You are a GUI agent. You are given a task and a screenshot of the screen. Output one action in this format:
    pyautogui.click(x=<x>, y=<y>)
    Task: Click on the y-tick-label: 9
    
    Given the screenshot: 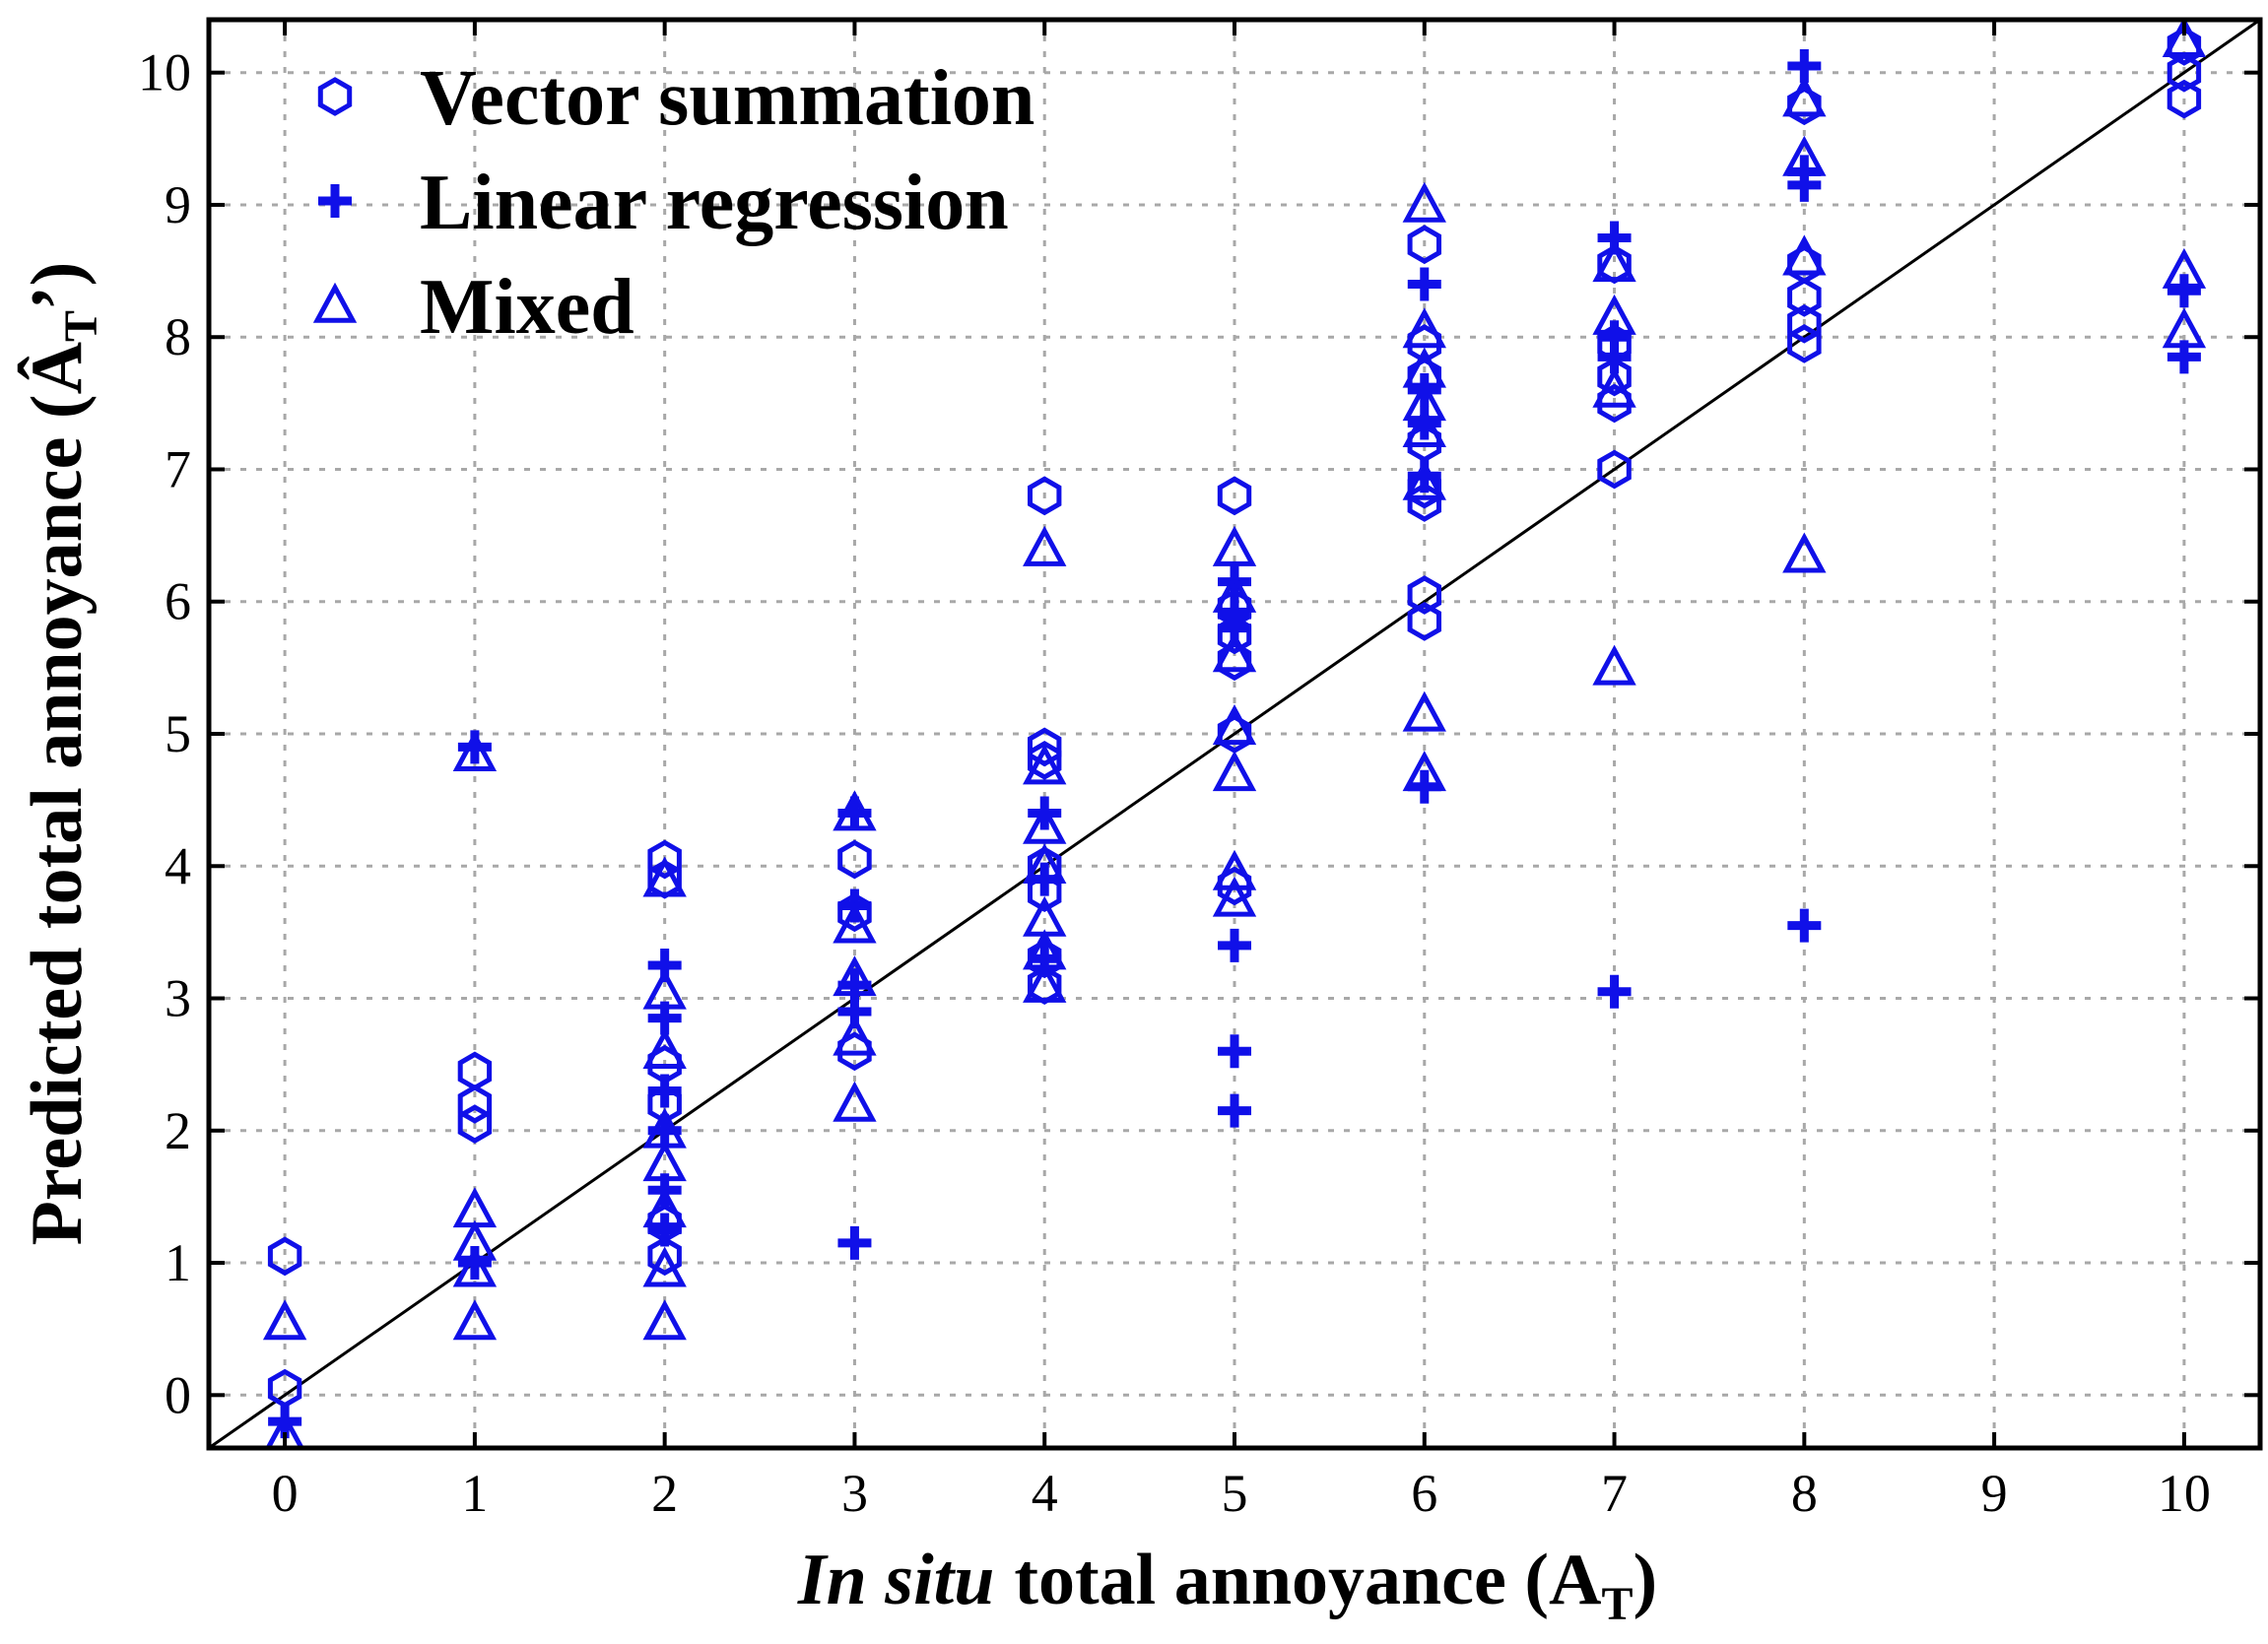 What is the action you would take?
    pyautogui.click(x=178, y=205)
    